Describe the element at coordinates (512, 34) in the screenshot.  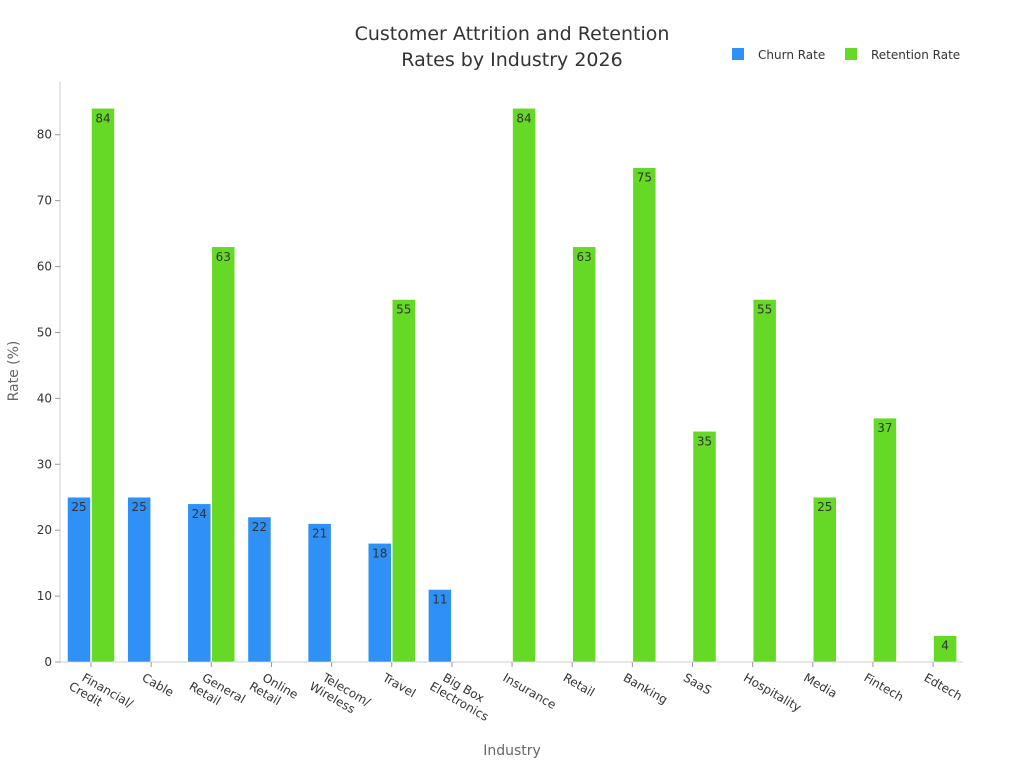
I see `chart-title-line-1: Customer Attrition and Retention` at that location.